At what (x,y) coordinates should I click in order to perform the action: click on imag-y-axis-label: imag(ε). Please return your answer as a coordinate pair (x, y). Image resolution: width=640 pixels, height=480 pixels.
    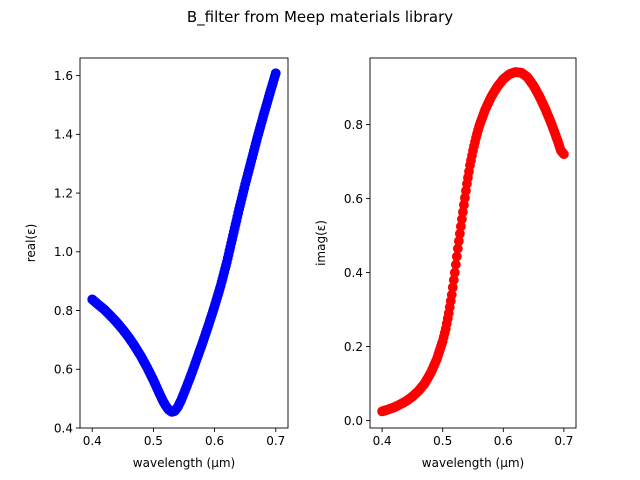
    Looking at the image, I should click on (321, 243).